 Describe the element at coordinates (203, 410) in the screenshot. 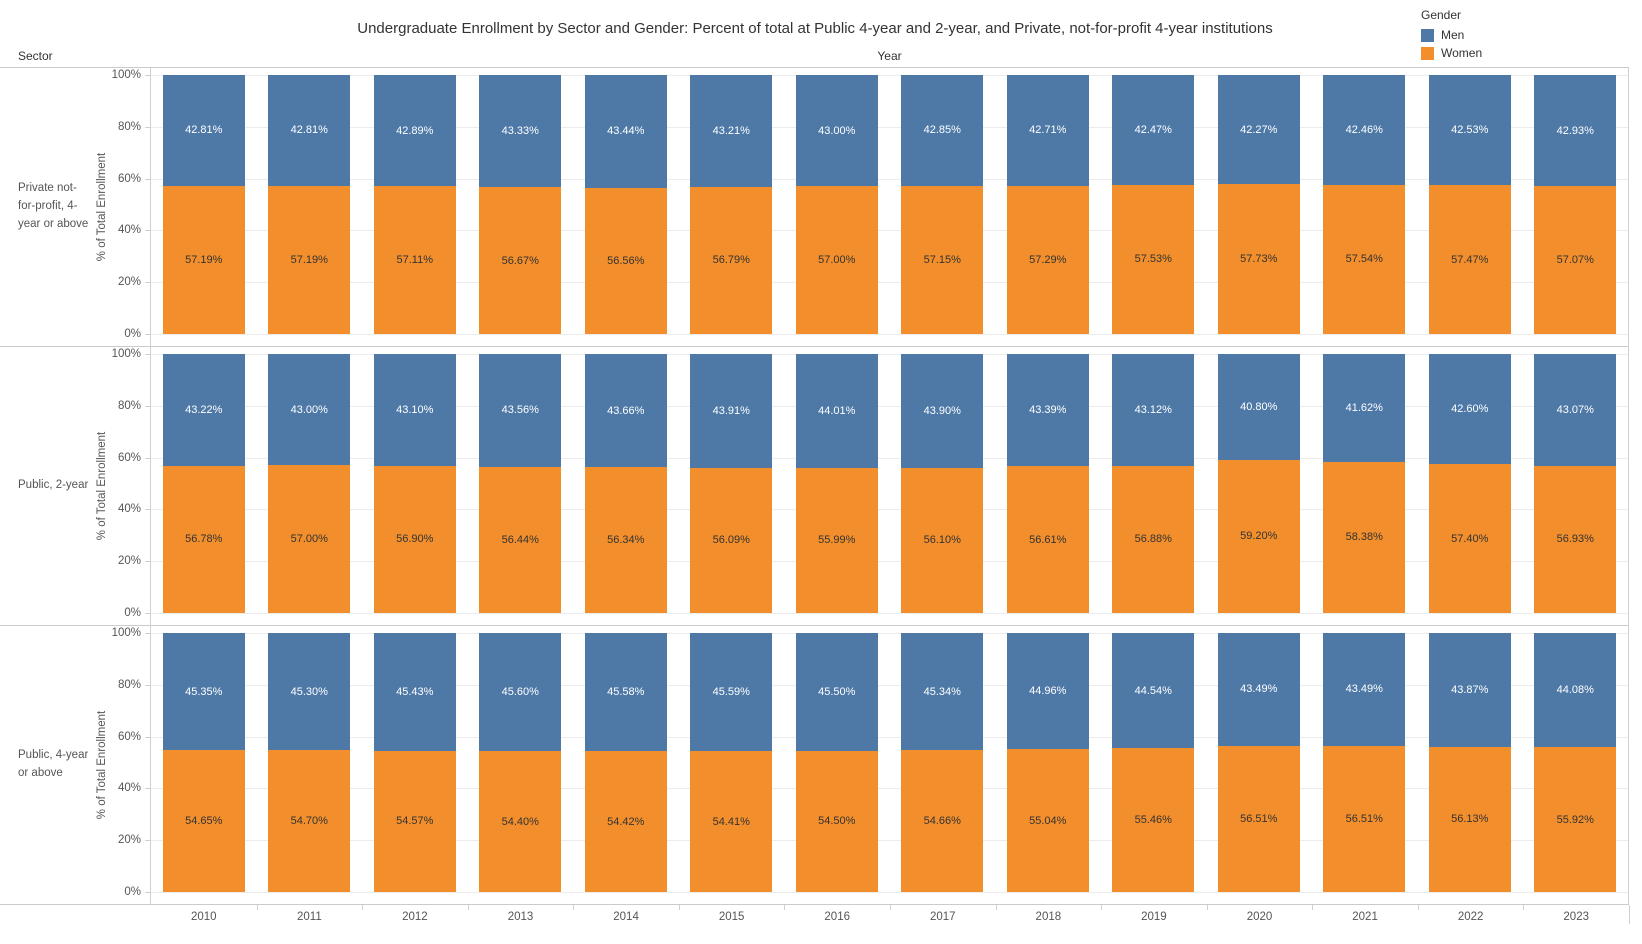

I see `bar-segment-men: 43.22%` at that location.